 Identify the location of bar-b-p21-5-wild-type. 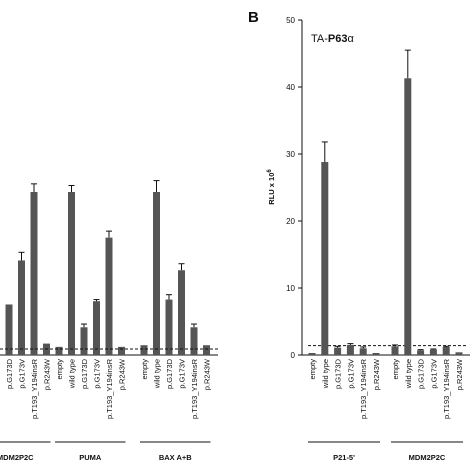
(325, 258).